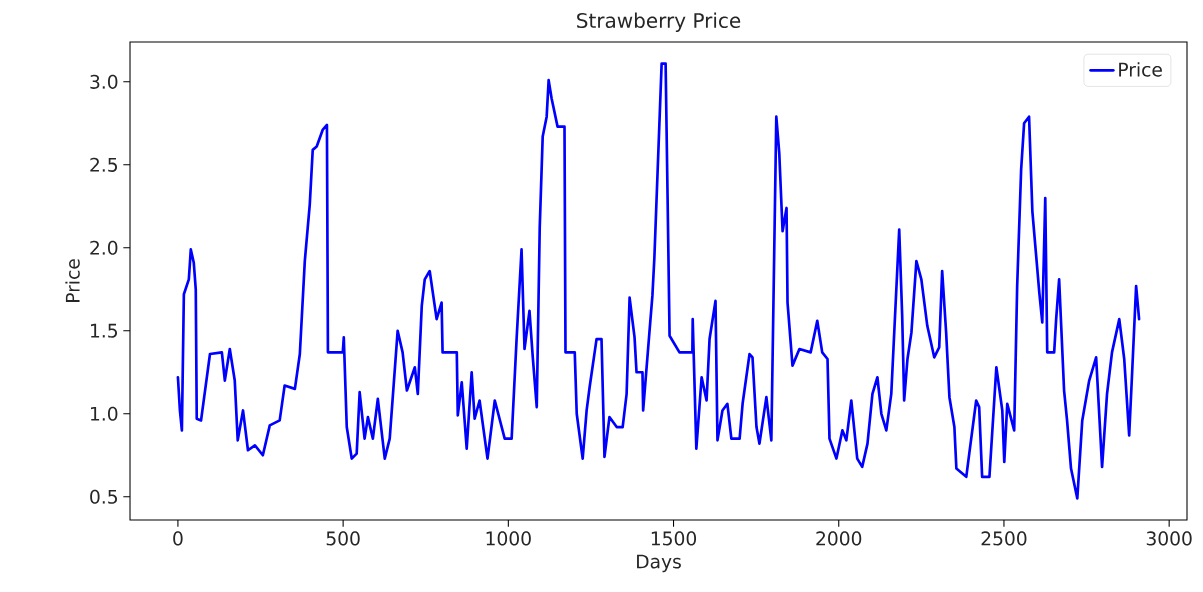  What do you see at coordinates (659, 563) in the screenshot?
I see `x-axis-title: Days` at bounding box center [659, 563].